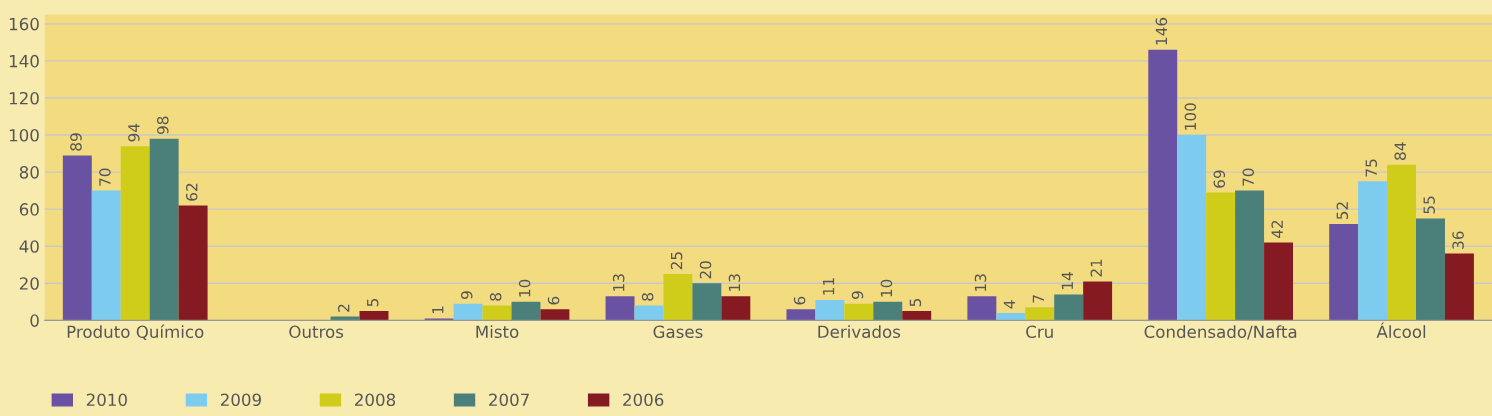 The height and width of the screenshot is (416, 1492). I want to click on data-label: 1, so click(438, 310).